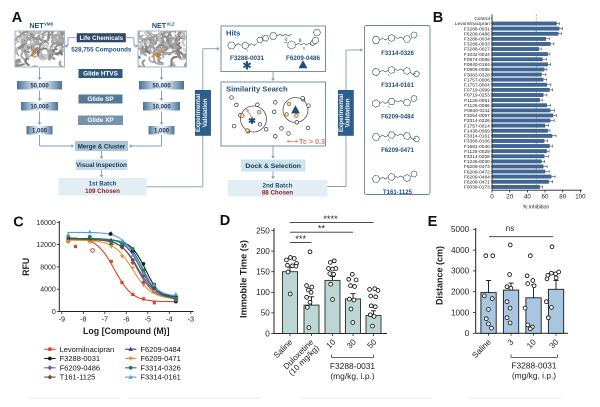 The width and height of the screenshot is (600, 407). Describe the element at coordinates (477, 55) in the screenshot. I see `svg-text: F1032-0034` at that location.